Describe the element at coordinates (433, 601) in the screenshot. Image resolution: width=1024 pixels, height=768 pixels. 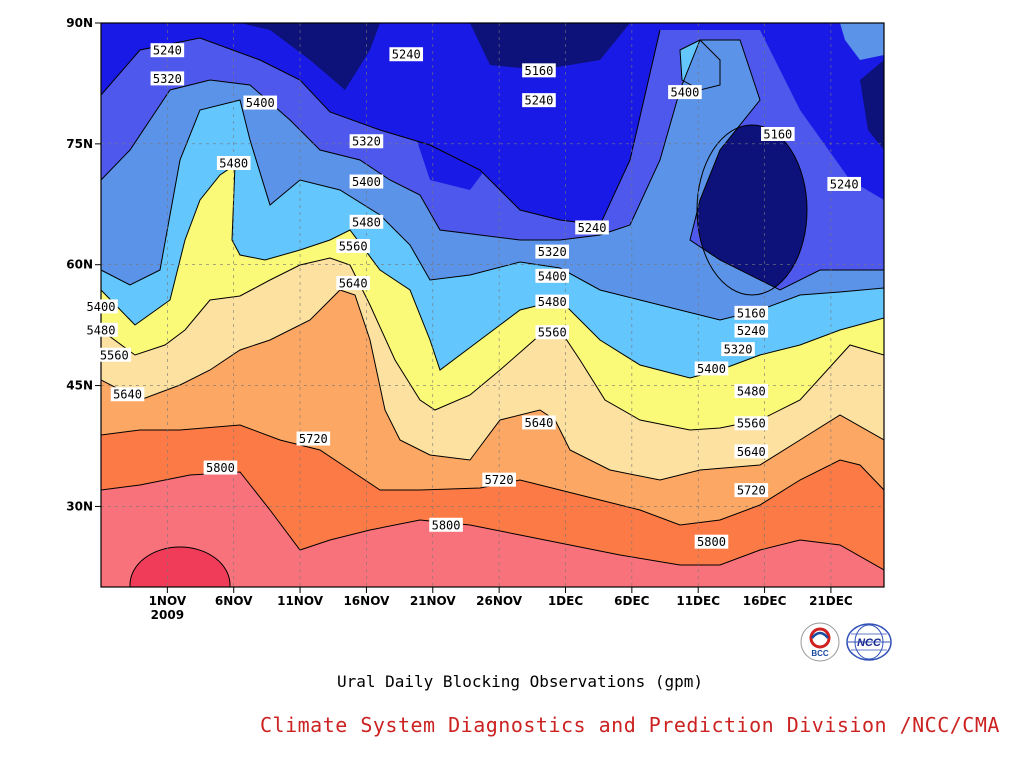
I see `x-tick-label: 21NOV` at that location.